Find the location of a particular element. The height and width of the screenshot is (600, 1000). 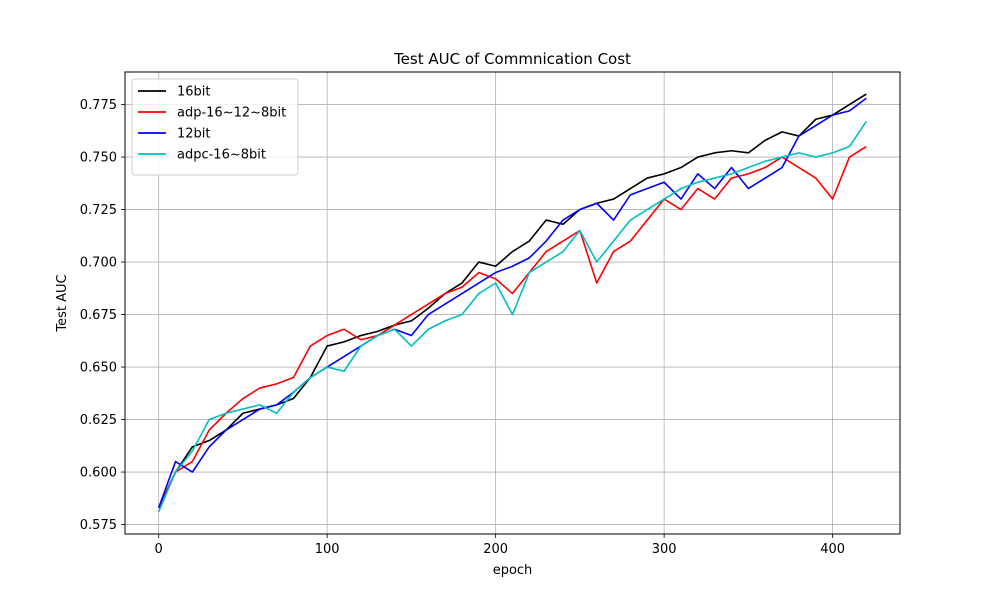

y-tick-label: 0.675 is located at coordinates (98, 315).